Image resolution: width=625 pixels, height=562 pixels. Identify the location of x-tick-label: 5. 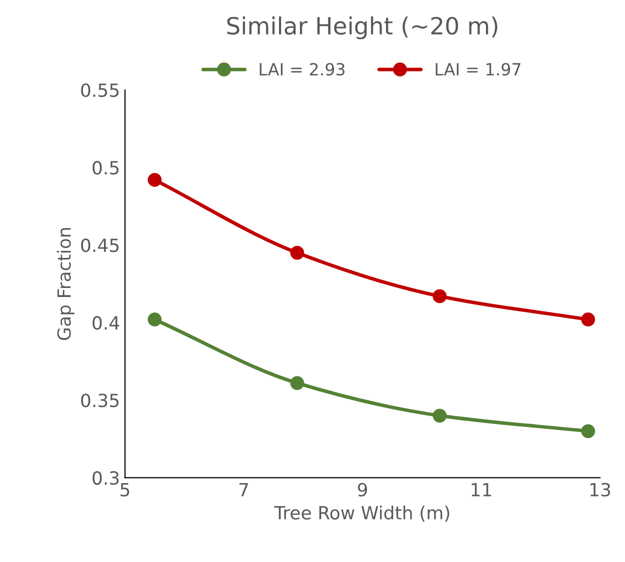
(125, 490).